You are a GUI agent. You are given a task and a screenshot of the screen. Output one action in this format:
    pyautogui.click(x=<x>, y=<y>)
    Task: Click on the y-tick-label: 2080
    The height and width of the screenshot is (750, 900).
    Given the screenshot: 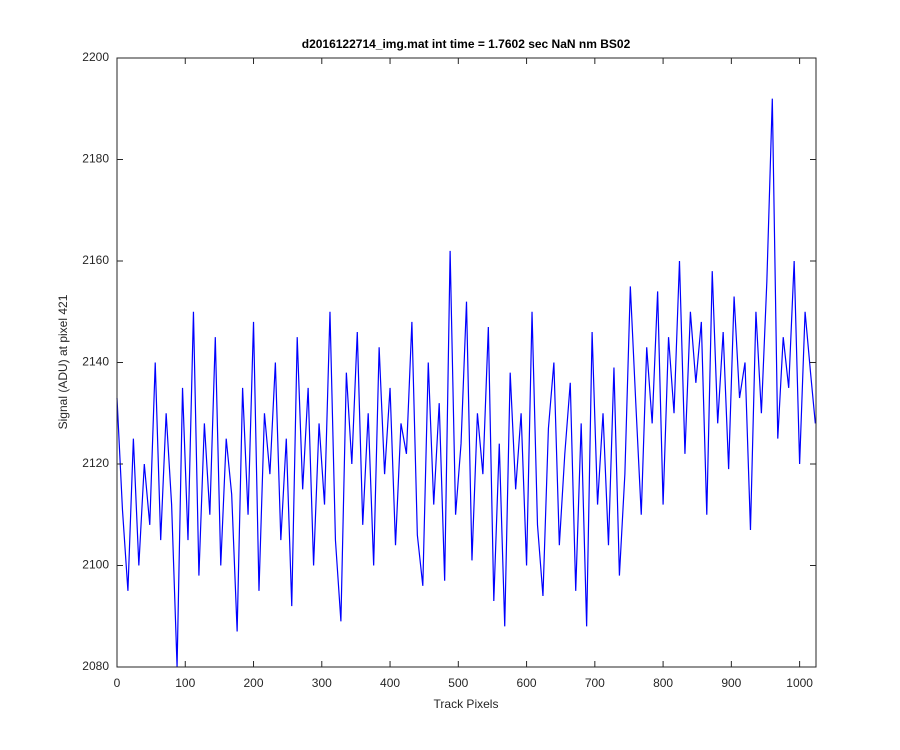 What is the action you would take?
    pyautogui.click(x=95, y=666)
    